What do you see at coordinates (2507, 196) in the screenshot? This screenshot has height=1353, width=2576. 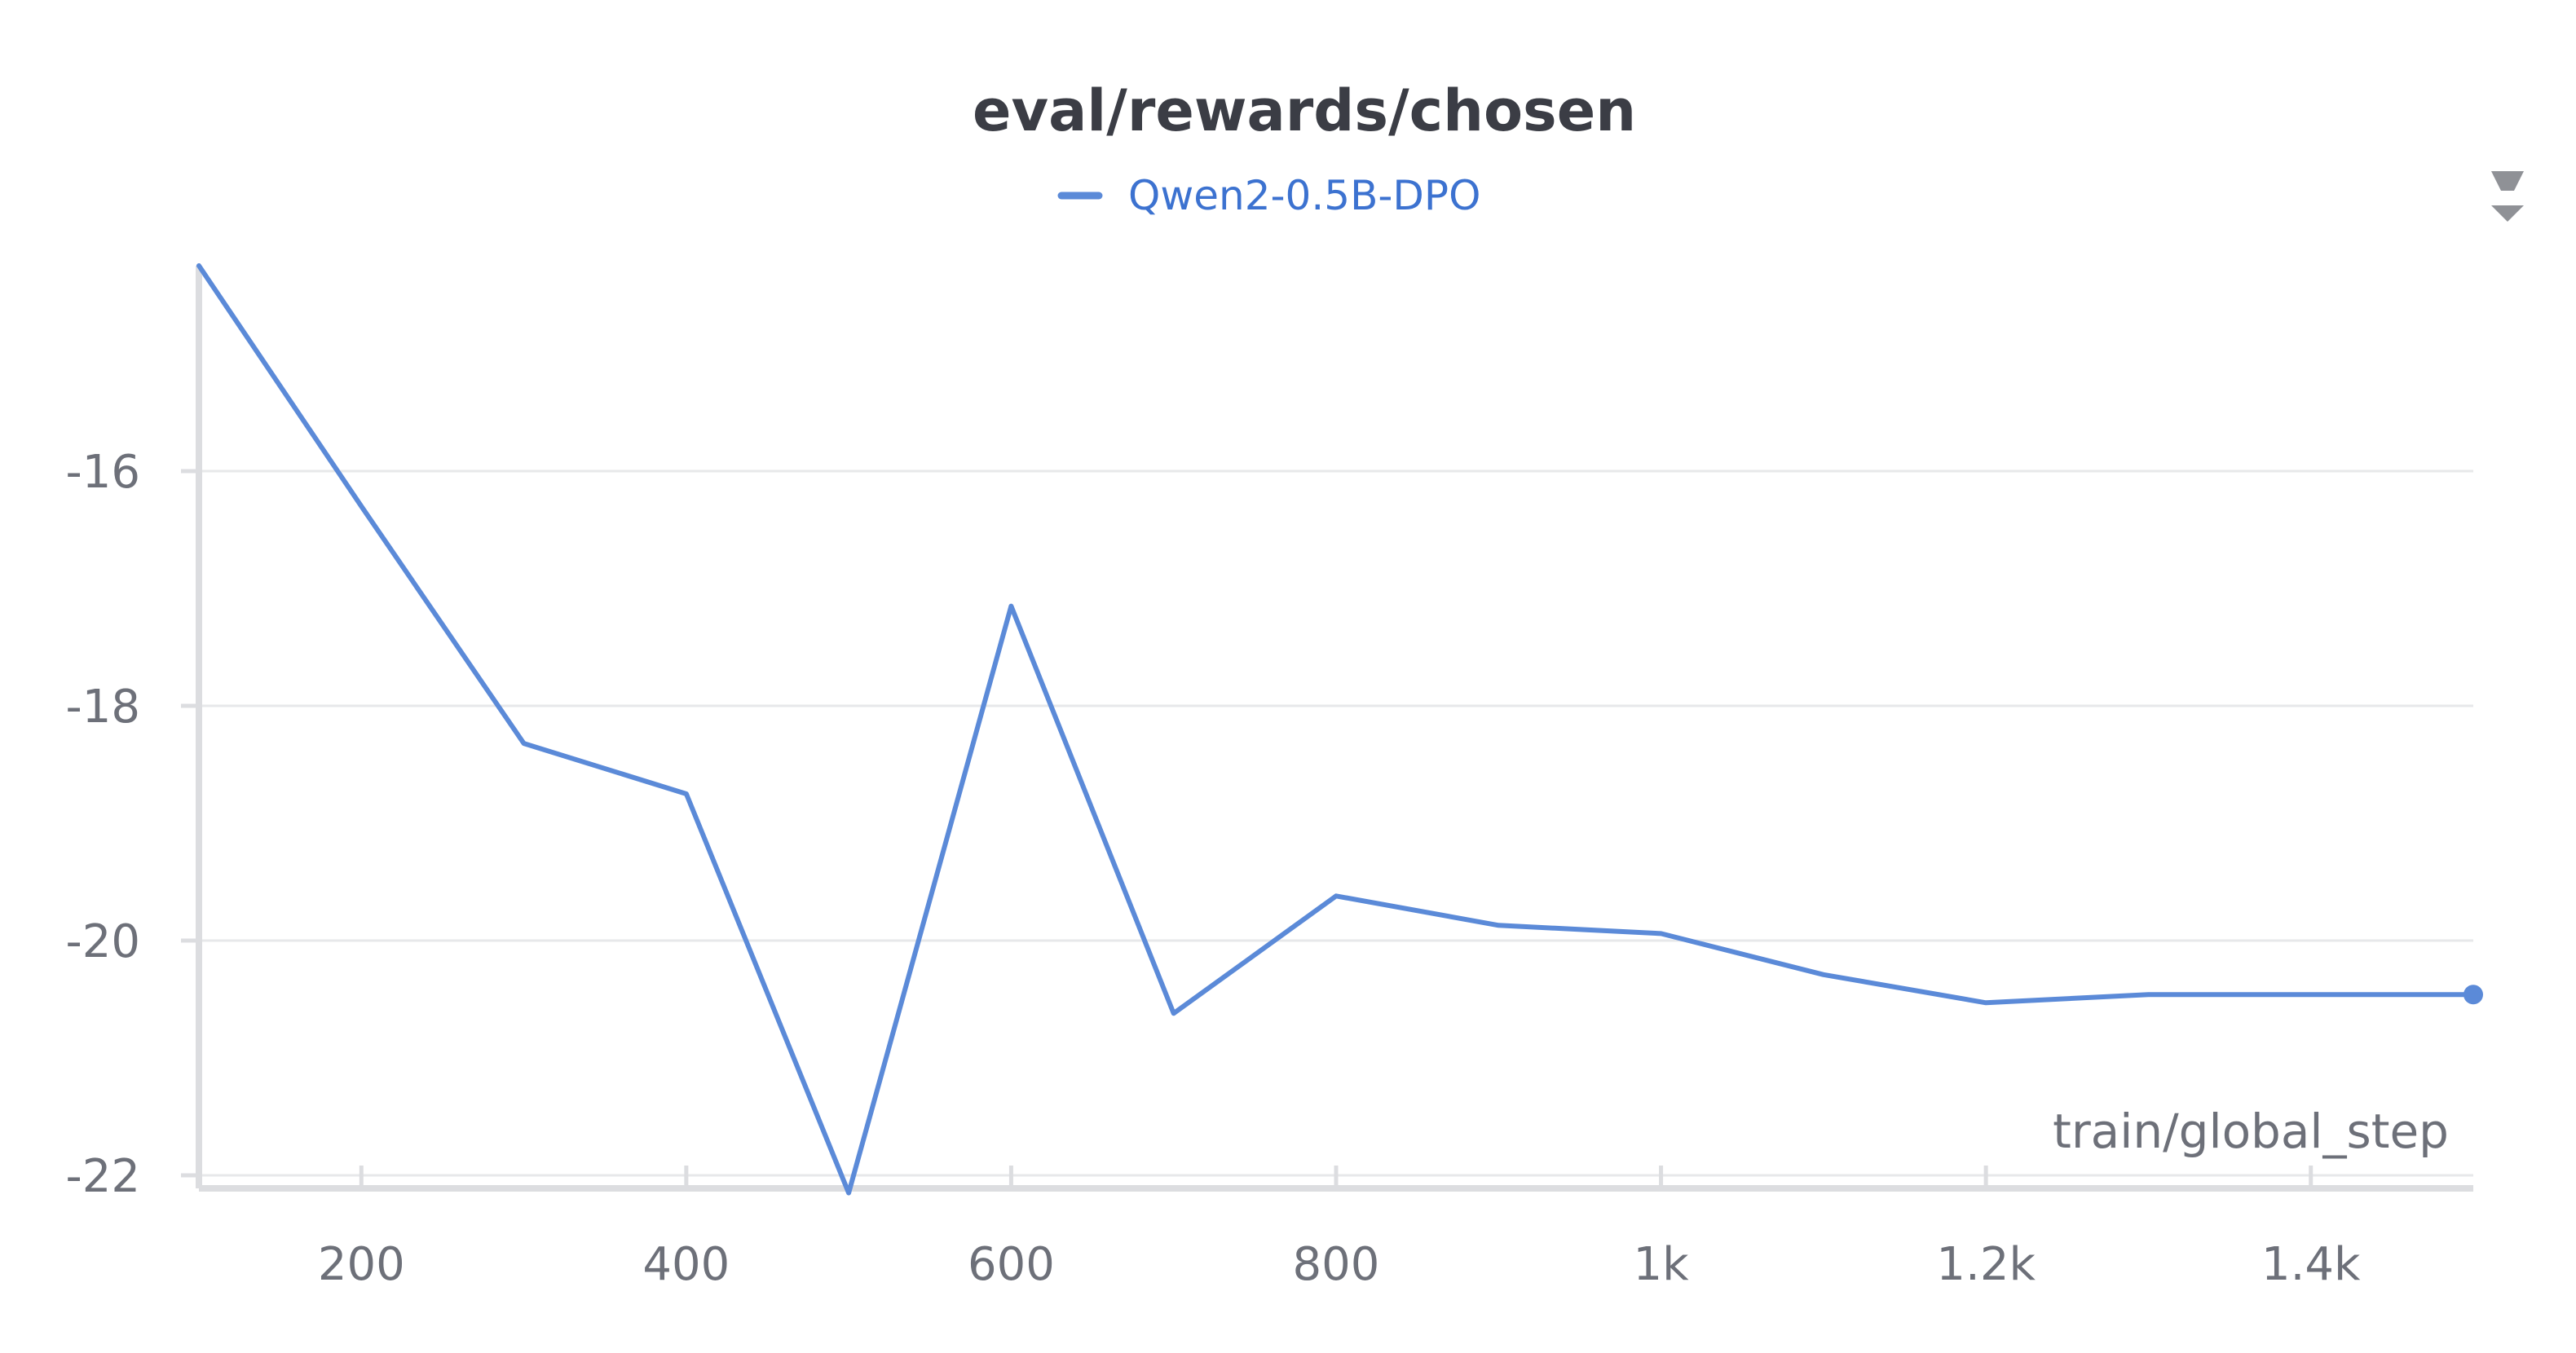 I see `sort-arrows-icon` at bounding box center [2507, 196].